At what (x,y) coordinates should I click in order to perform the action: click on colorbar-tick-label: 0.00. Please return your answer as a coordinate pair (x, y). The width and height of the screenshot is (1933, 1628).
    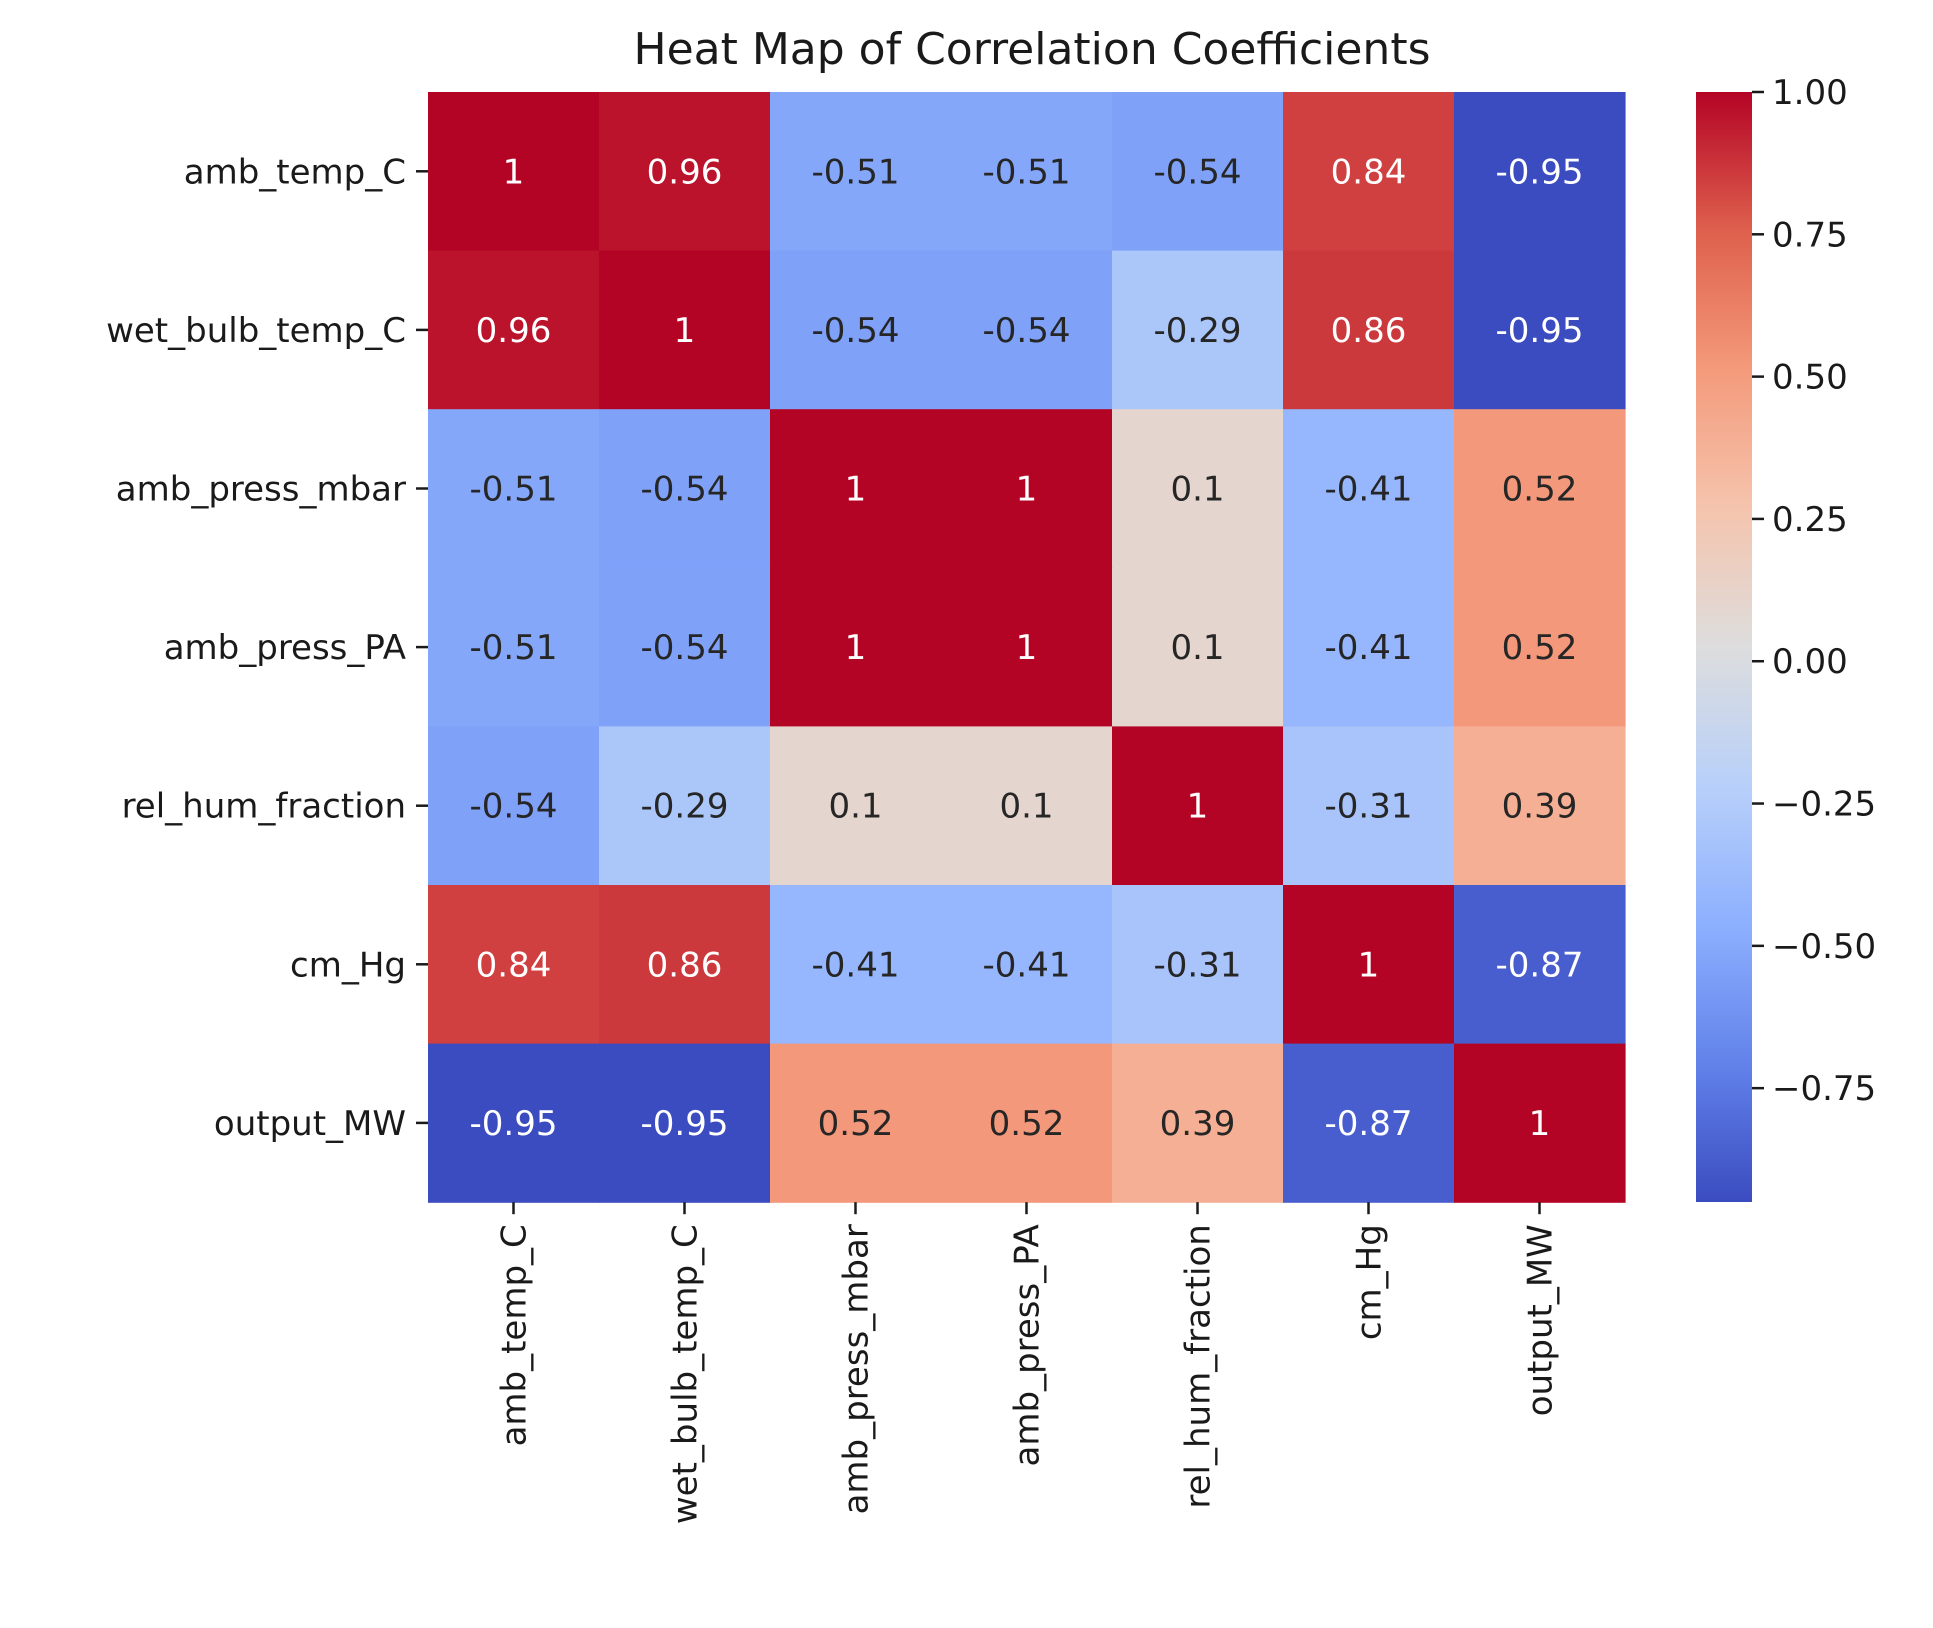
    Looking at the image, I should click on (1810, 662).